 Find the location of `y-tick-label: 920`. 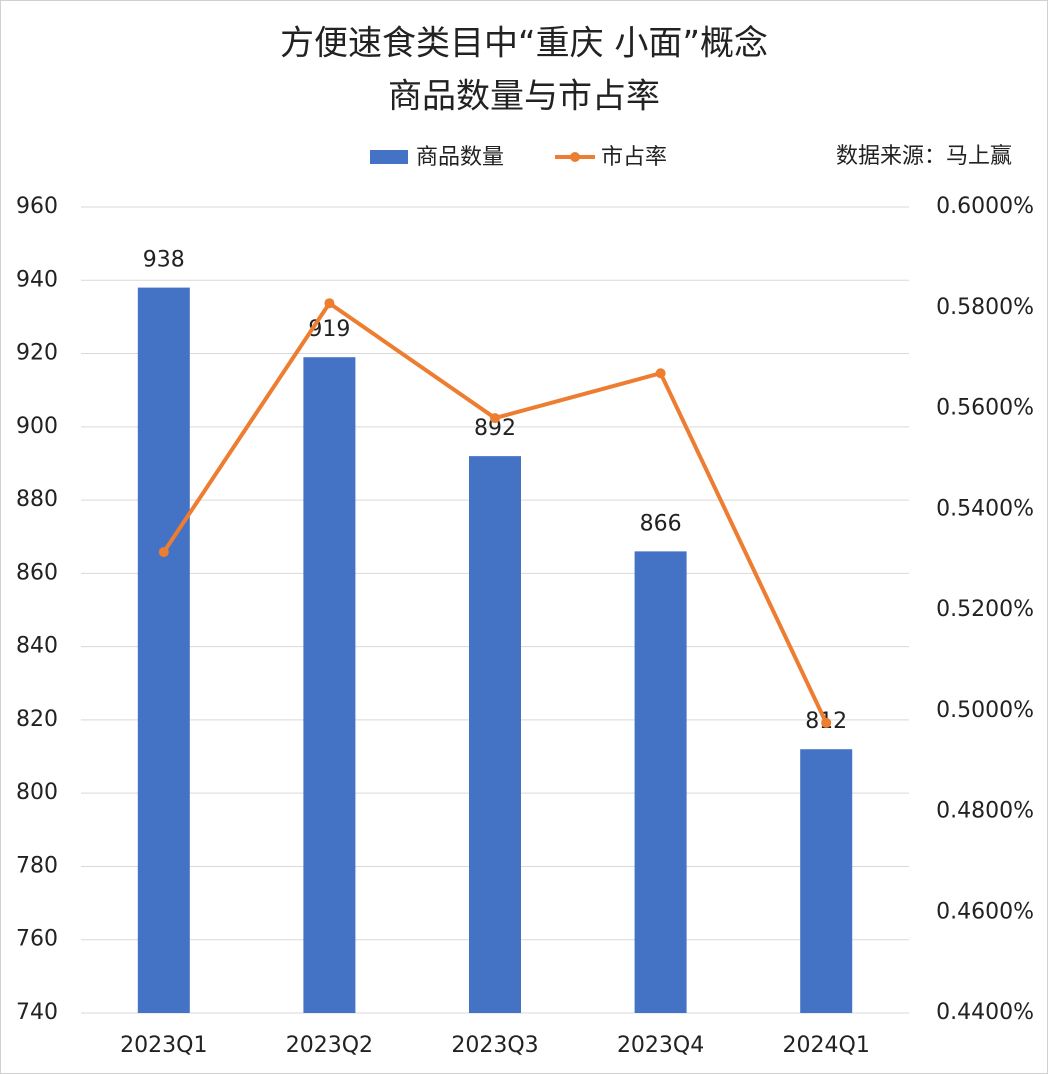

y-tick-label: 920 is located at coordinates (37, 353).